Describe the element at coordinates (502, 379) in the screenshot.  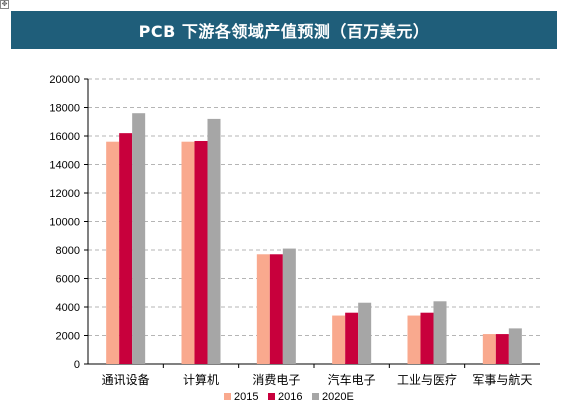
I see `x-tick-label: 军事与航天` at that location.